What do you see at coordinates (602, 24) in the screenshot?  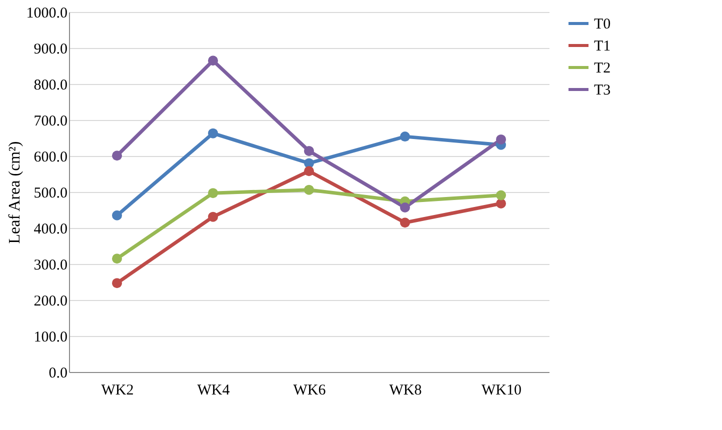 I see `legend-label: T0` at bounding box center [602, 24].